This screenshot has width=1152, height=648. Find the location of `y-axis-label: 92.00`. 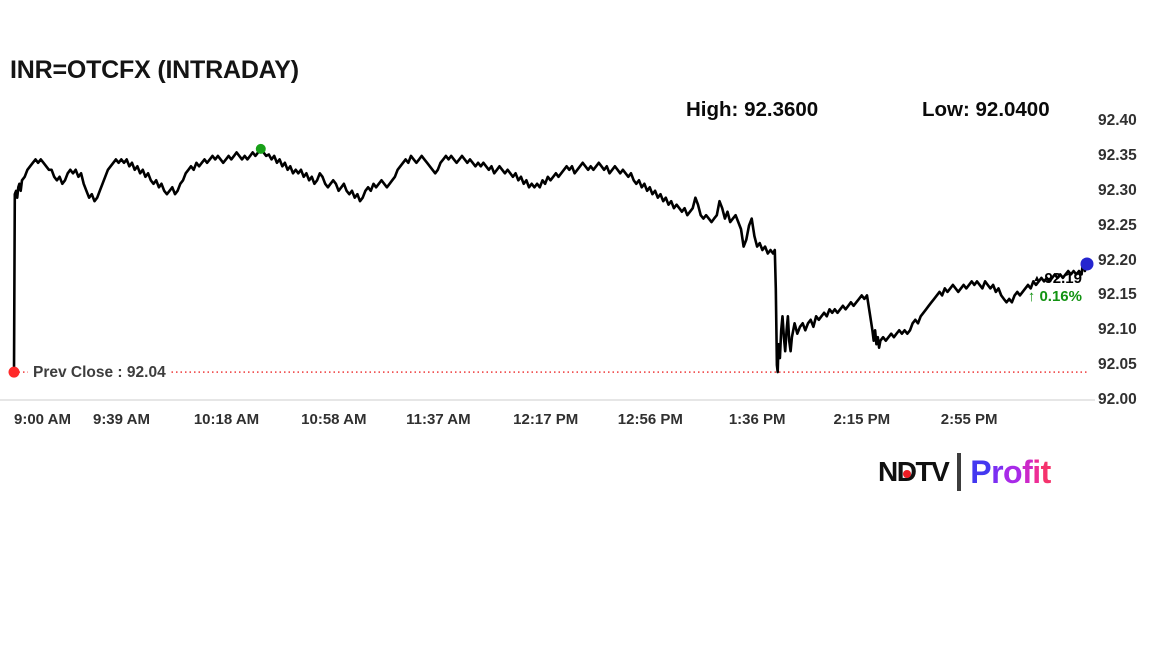

y-axis-label: 92.00 is located at coordinates (1117, 399).